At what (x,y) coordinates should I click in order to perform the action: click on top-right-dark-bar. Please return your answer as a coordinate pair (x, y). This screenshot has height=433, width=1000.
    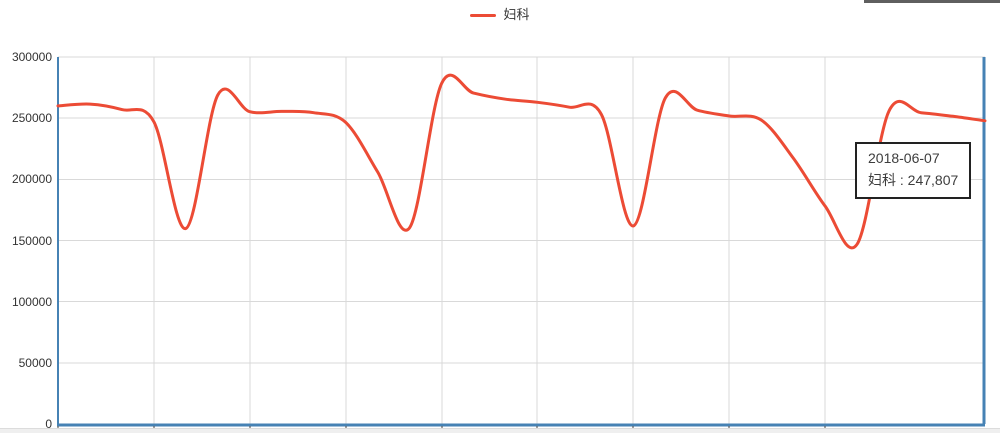
    Looking at the image, I should click on (932, 1).